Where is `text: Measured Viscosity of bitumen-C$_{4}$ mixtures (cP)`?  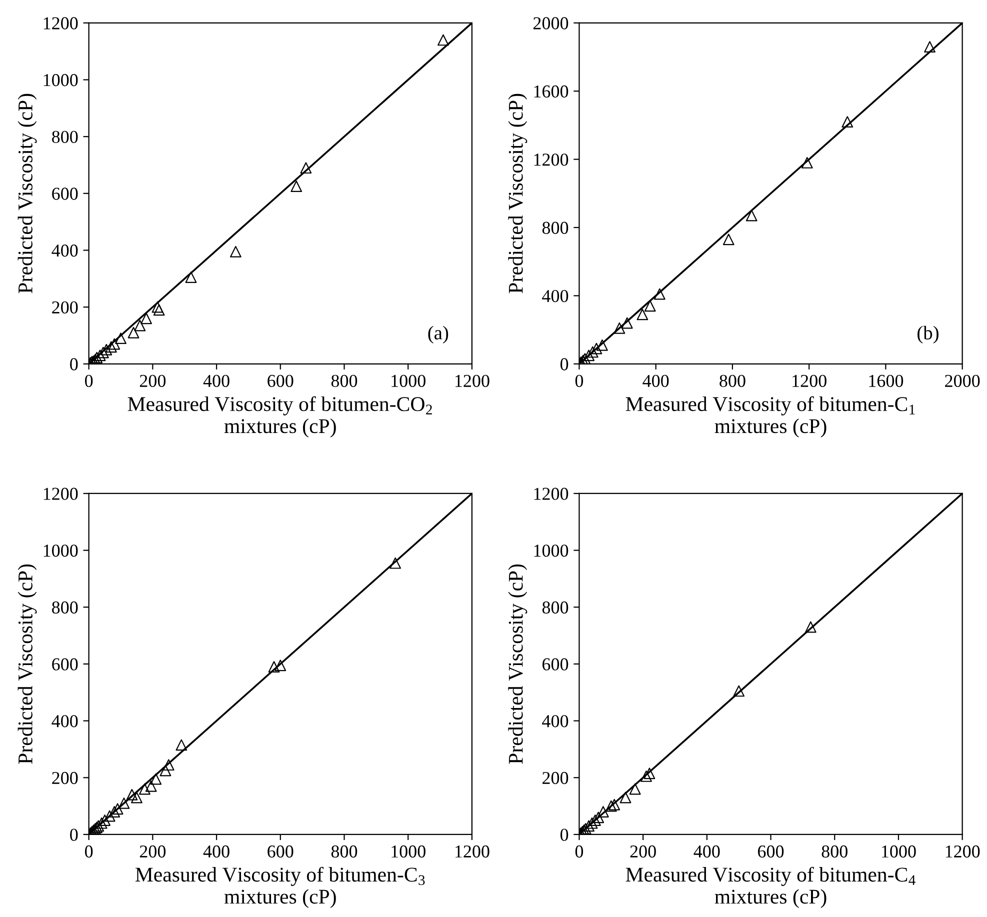
text: Measured Viscosity of bitumen-C$_{4}$ mixtures (cP) is located at coordinates (771, 887).